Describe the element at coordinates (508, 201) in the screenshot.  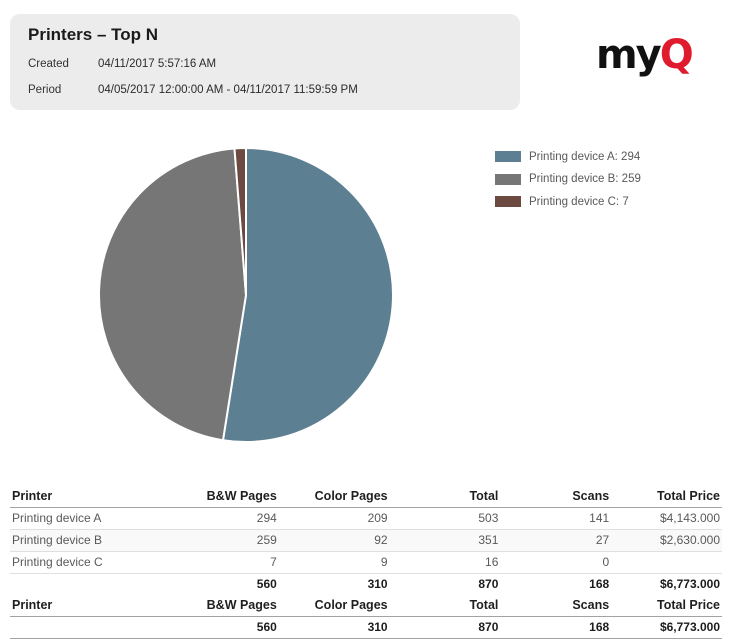
I see `legend-swatch-device-c` at that location.